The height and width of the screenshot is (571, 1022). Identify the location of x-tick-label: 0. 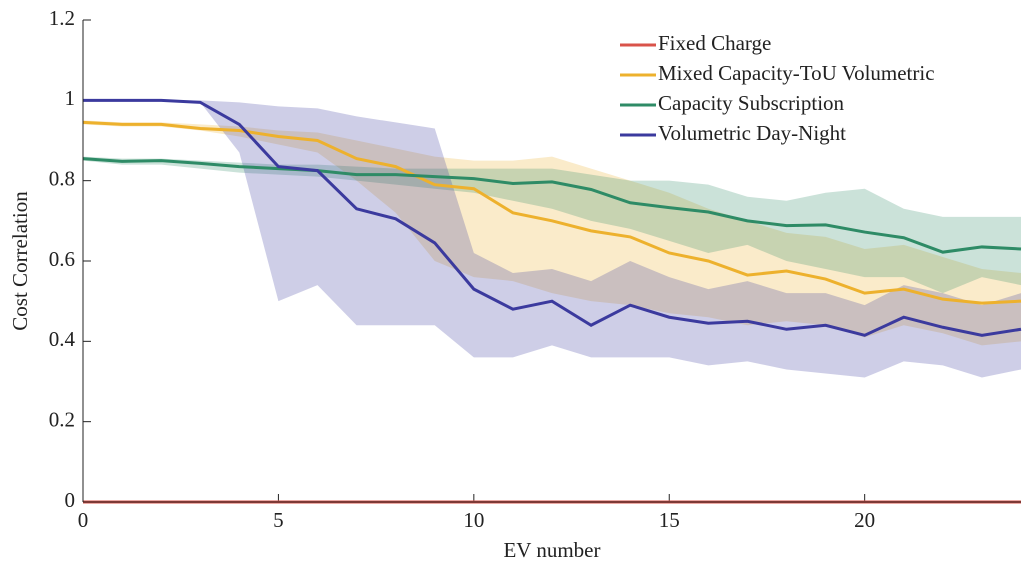
(83, 520).